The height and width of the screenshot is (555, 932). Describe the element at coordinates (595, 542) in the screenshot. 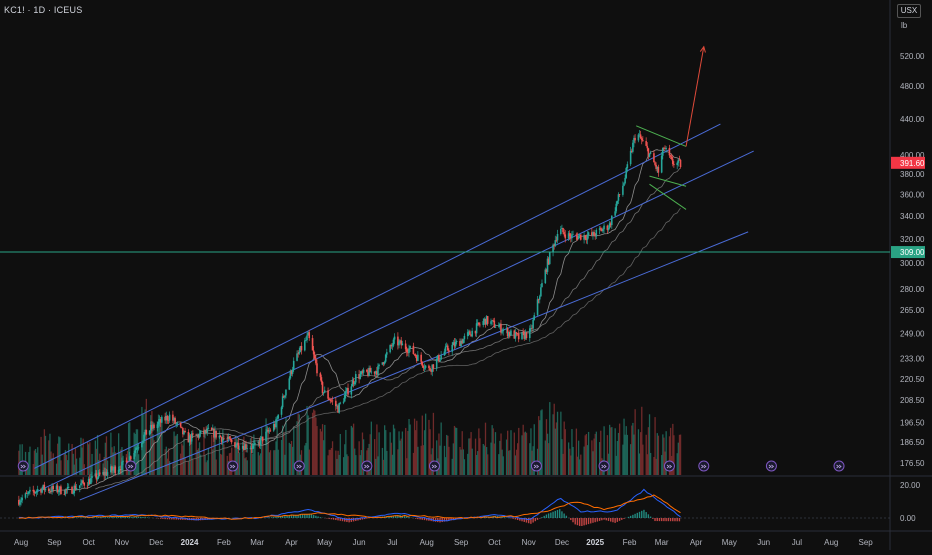

I see `time-tick-label: 2025` at that location.